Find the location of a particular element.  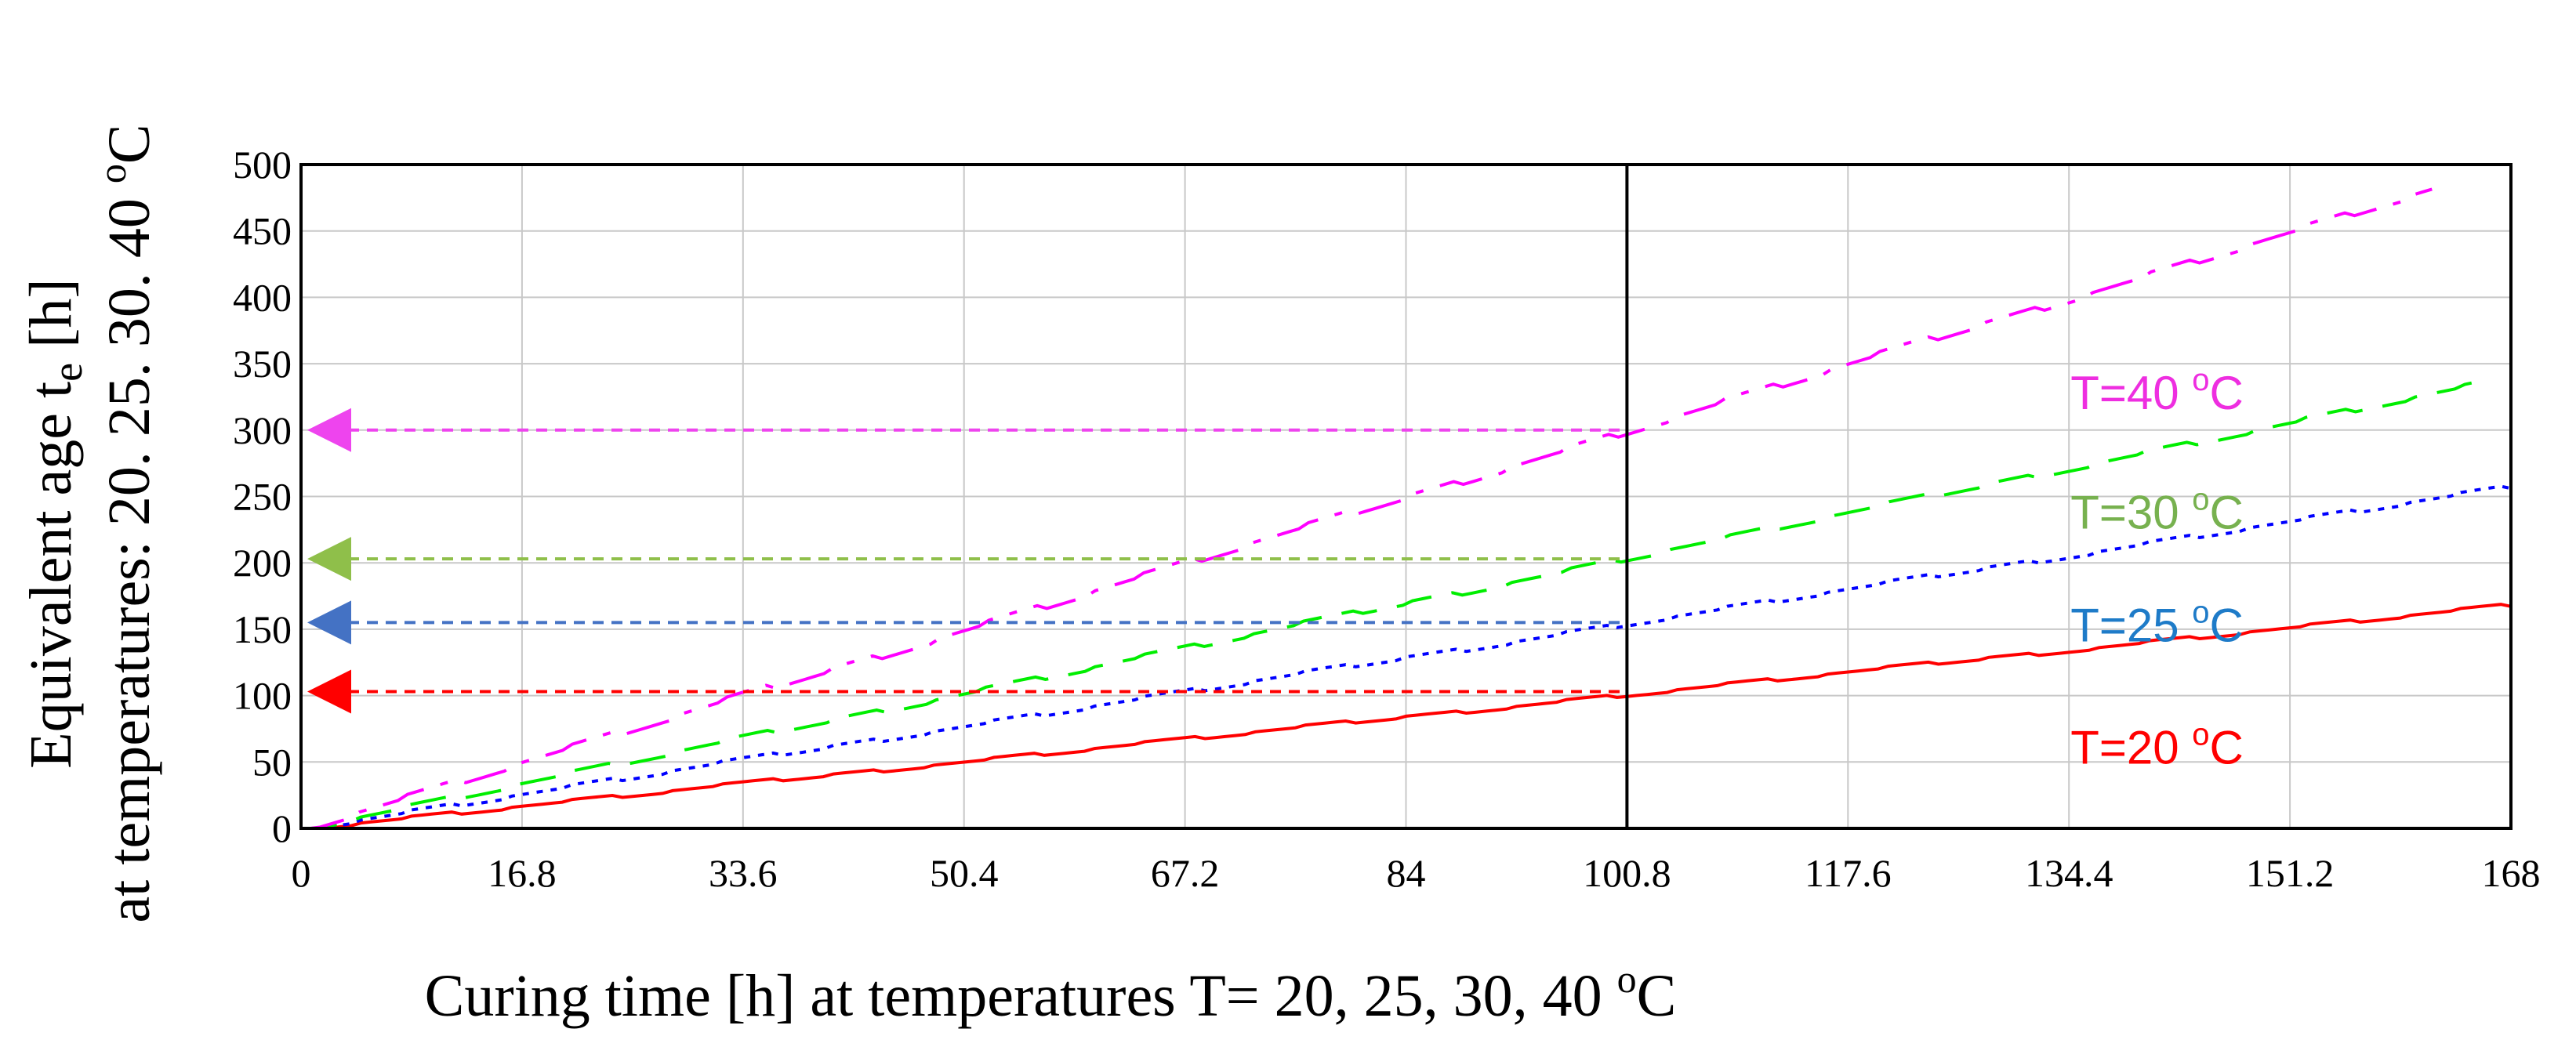

x-axis-title-unit: C is located at coordinates (1657, 996).